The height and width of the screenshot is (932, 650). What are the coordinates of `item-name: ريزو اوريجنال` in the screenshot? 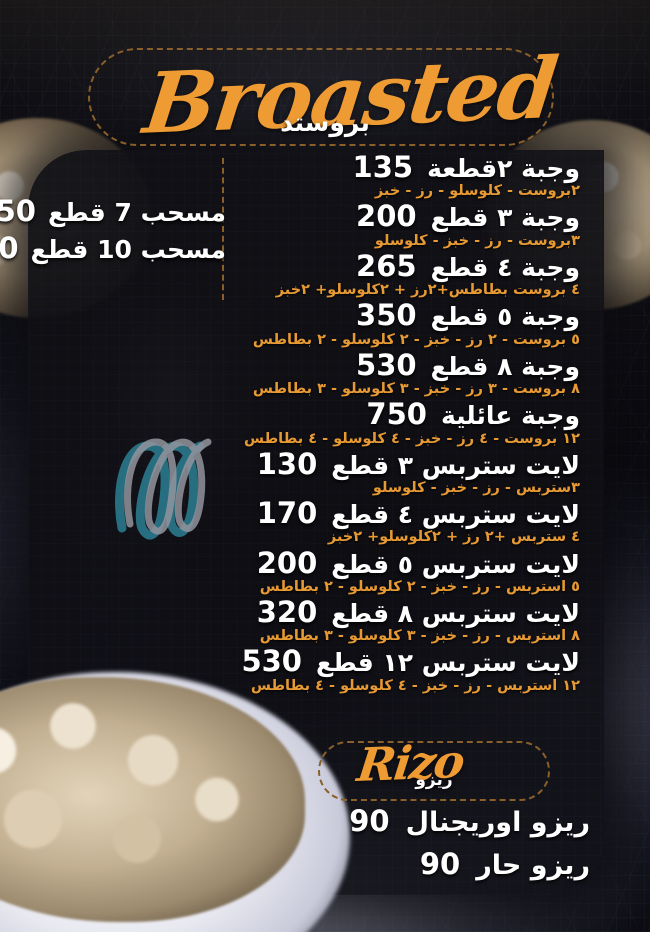 It's located at (498, 822).